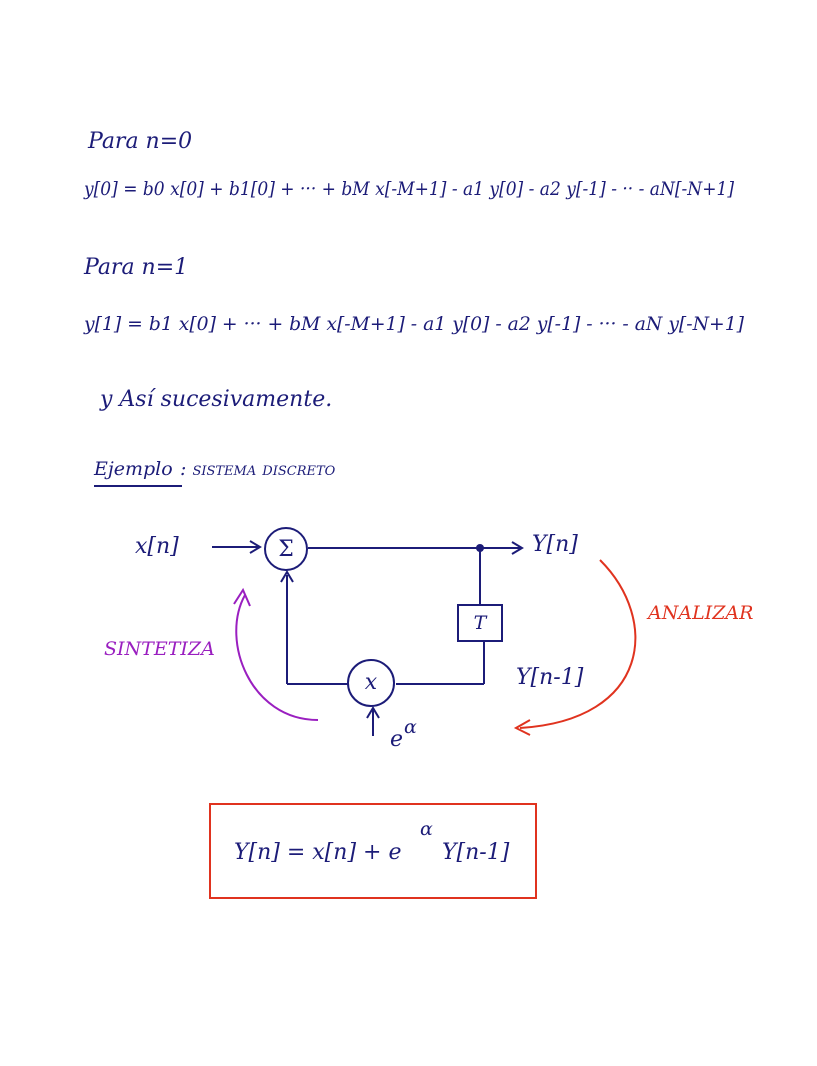 Image resolution: width=817 pixels, height=1066 pixels. What do you see at coordinates (476, 852) in the screenshot?
I see `result-rhs: Y[n-1]` at bounding box center [476, 852].